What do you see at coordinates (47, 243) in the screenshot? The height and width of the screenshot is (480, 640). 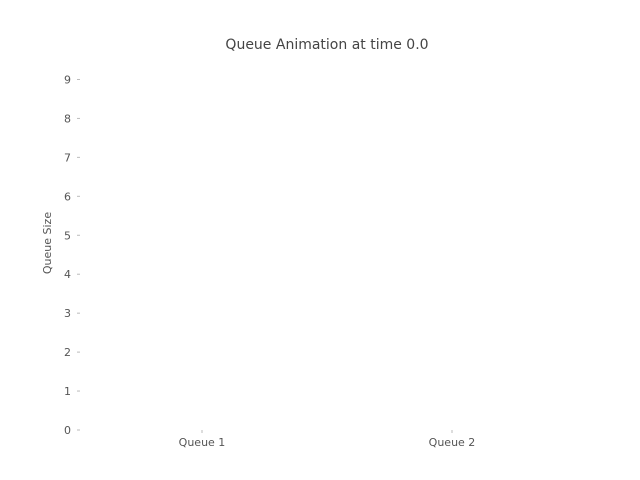 I see `y-axis-label: Queue Size` at bounding box center [47, 243].